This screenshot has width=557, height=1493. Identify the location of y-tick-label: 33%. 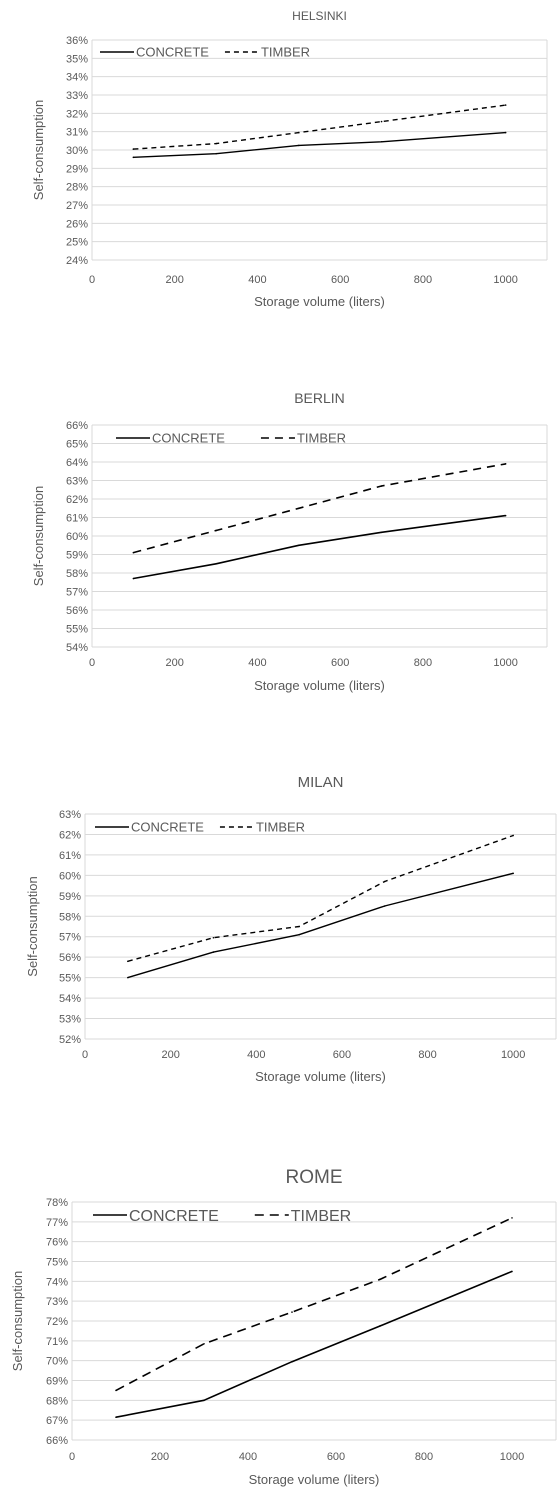
(77, 96).